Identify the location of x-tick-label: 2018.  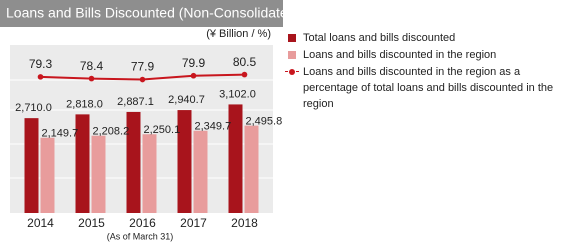
(244, 223).